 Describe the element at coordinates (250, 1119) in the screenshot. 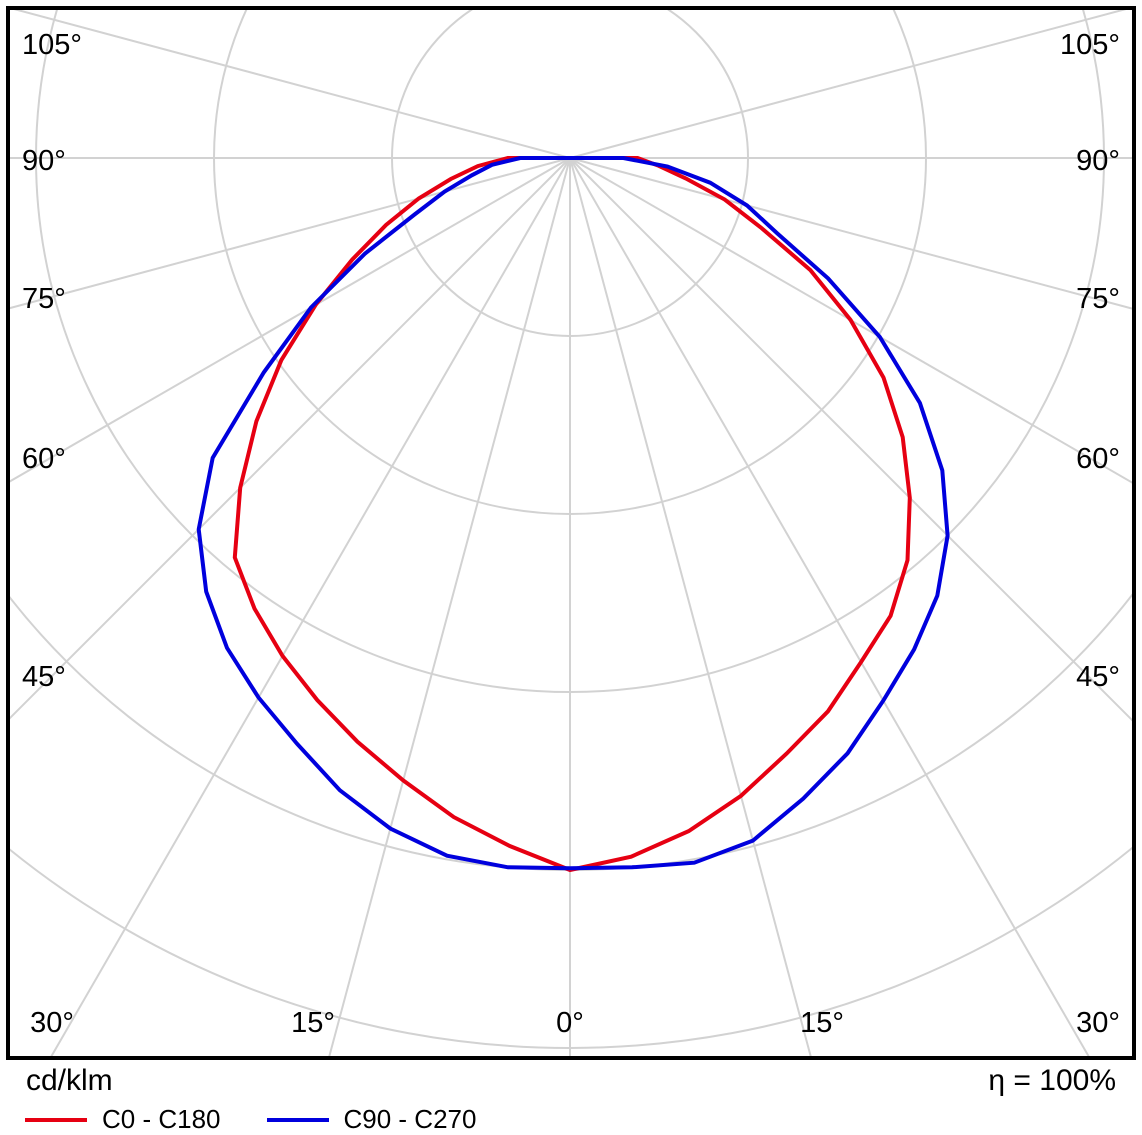

I see `legend: C0 - C180 C90 - C270` at that location.